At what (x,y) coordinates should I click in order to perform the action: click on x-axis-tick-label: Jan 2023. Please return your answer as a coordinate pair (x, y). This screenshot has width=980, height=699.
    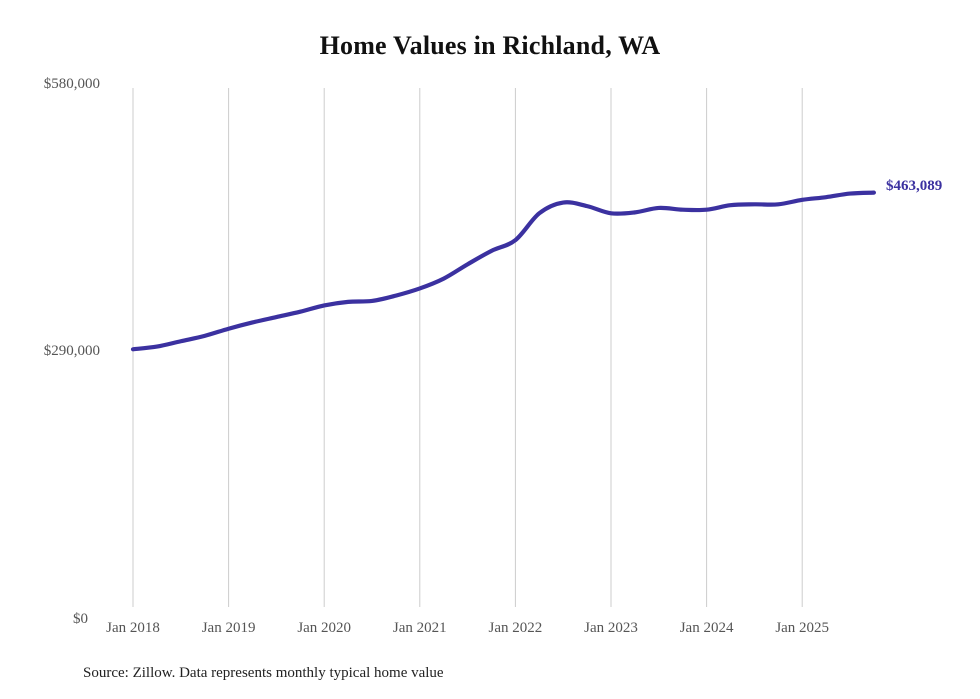
    Looking at the image, I should click on (611, 628).